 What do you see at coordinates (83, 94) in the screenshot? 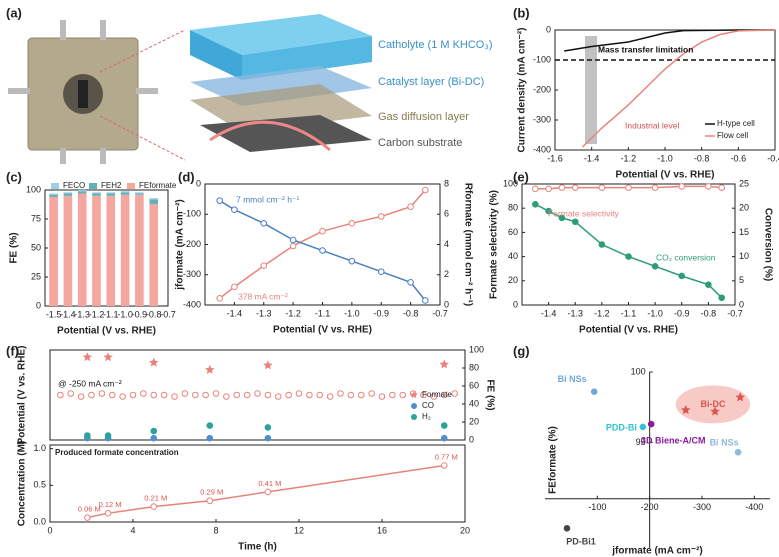
I see `window-slot` at bounding box center [83, 94].